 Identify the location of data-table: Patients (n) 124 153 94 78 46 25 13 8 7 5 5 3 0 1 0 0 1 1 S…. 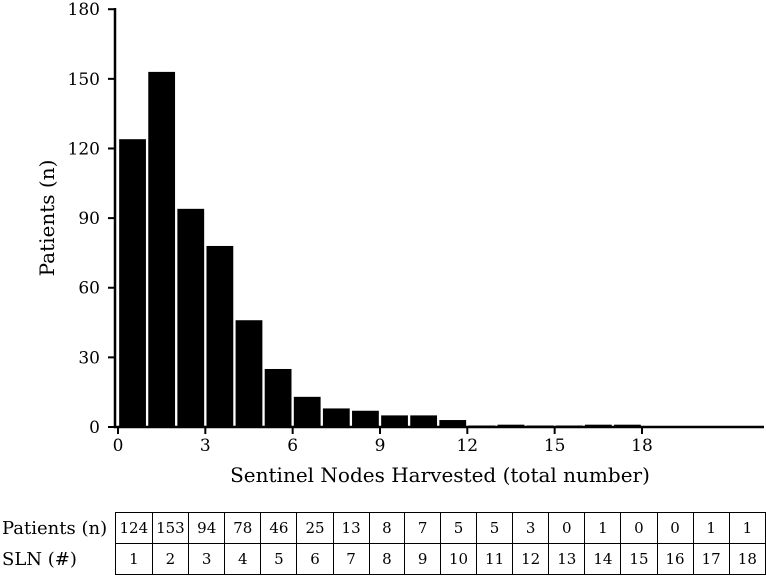
(383, 543).